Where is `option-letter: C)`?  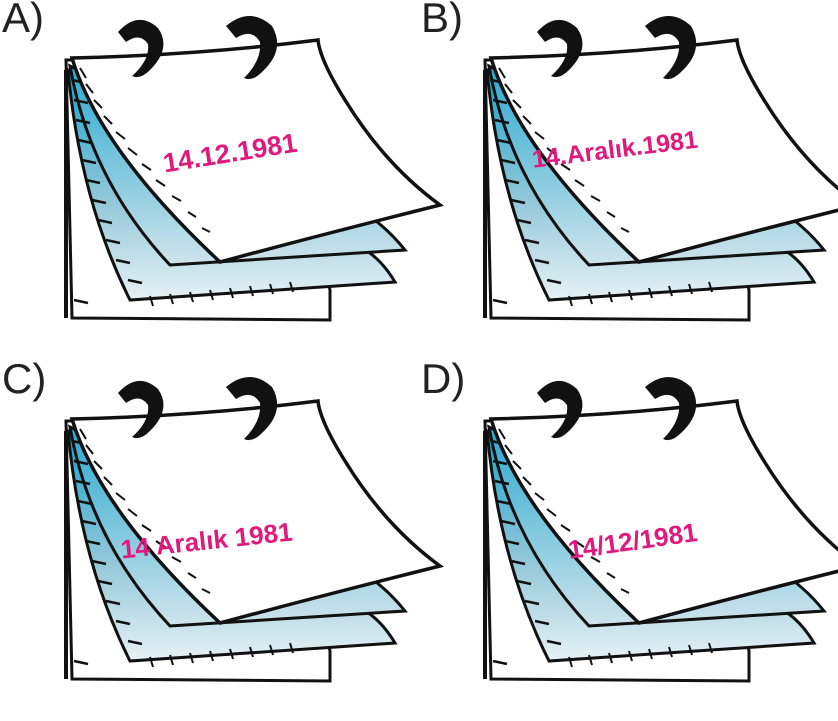
option-letter: C) is located at coordinates (24, 378).